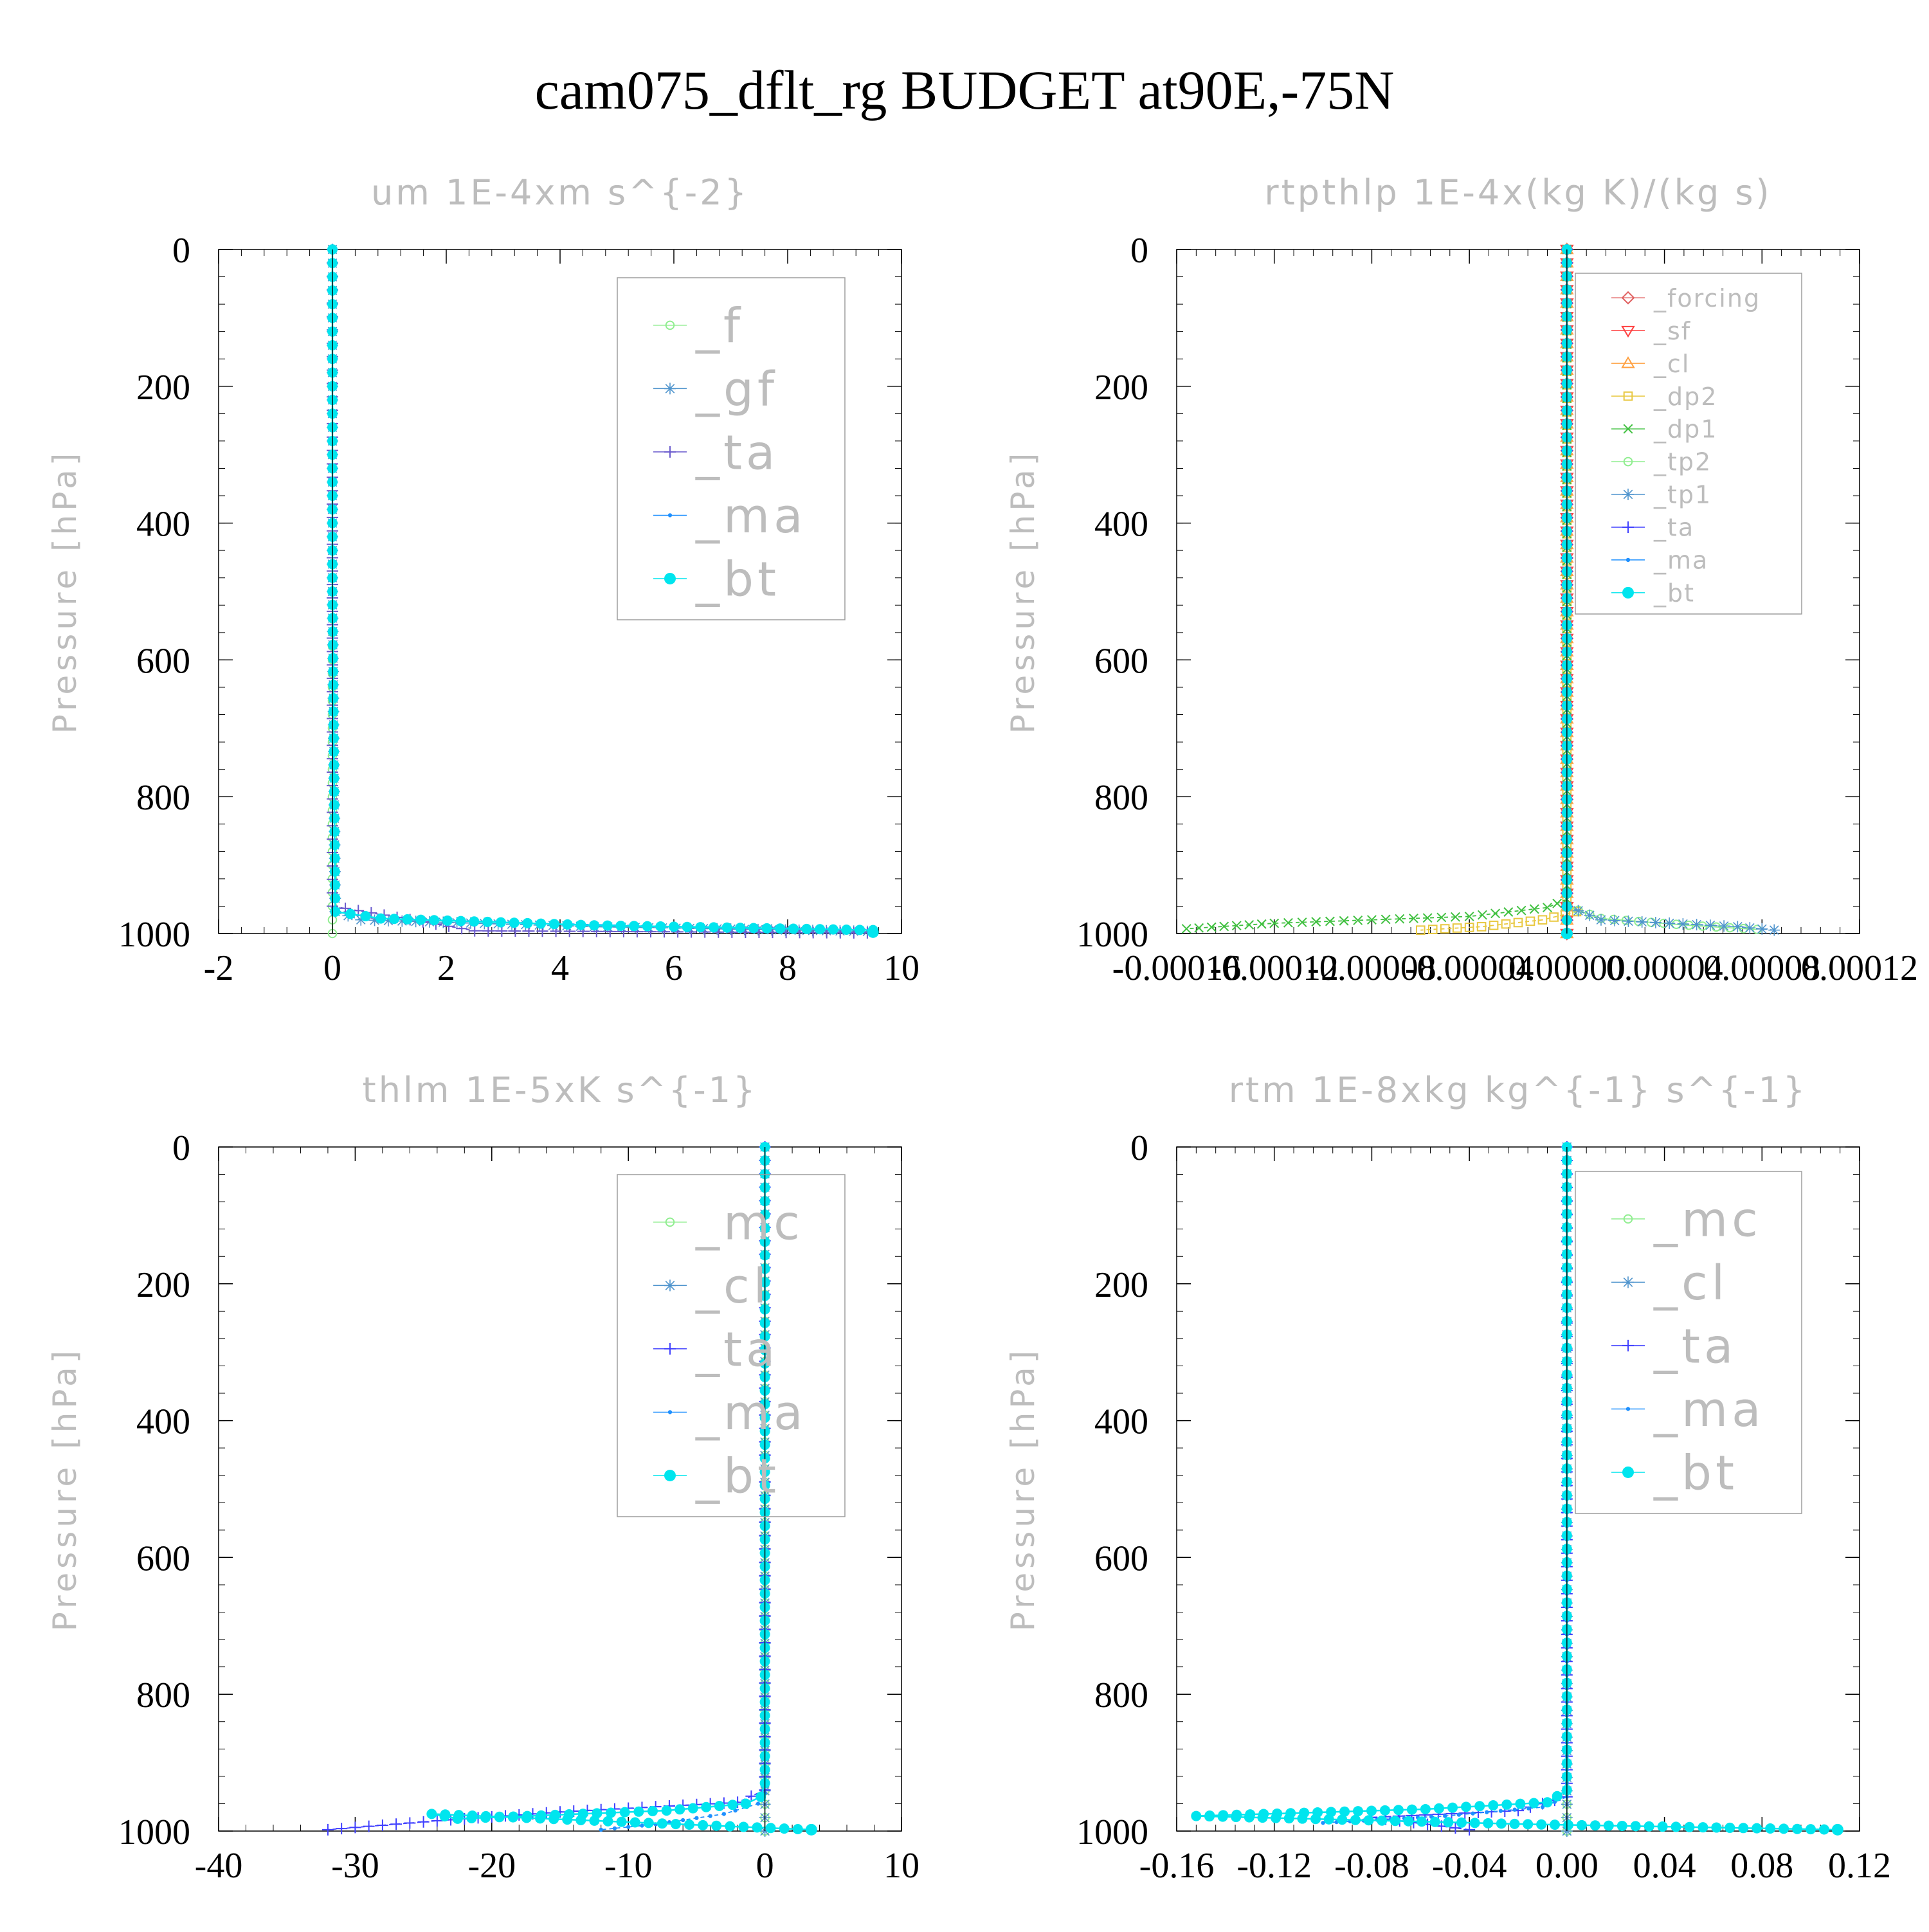 Image resolution: width=1929 pixels, height=1932 pixels. Describe the element at coordinates (1664, 1866) in the screenshot. I see `x-tick-label: 0.04` at that location.